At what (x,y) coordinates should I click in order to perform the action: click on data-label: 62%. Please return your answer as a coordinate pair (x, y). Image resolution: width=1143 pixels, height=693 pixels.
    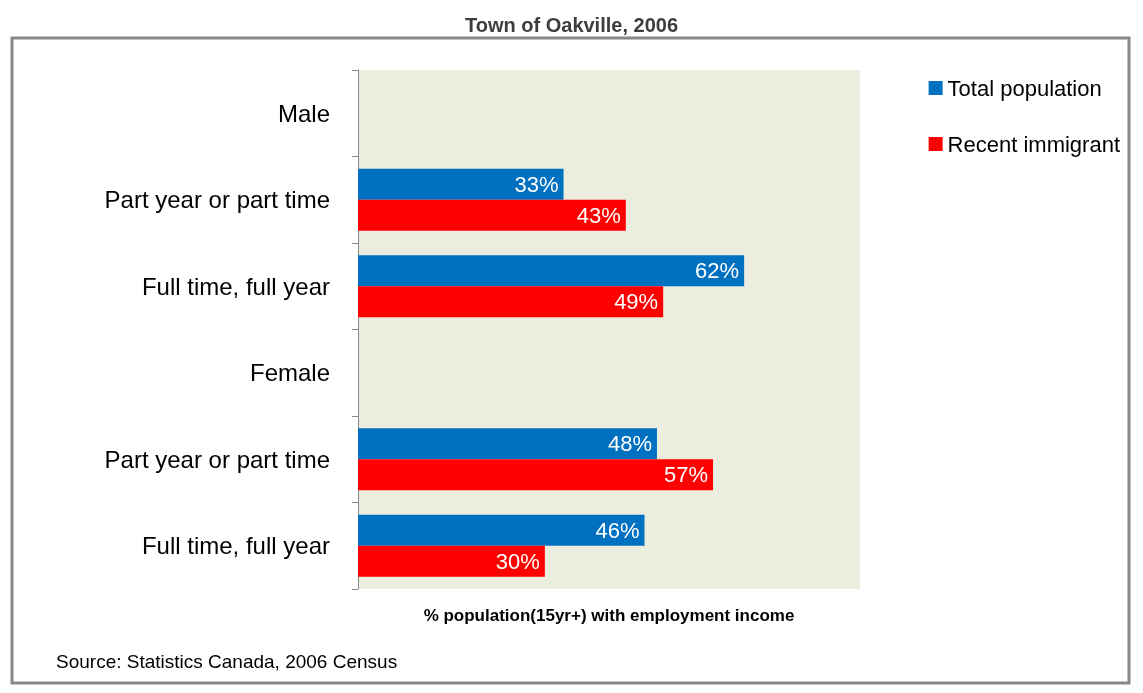
    Looking at the image, I should click on (717, 271).